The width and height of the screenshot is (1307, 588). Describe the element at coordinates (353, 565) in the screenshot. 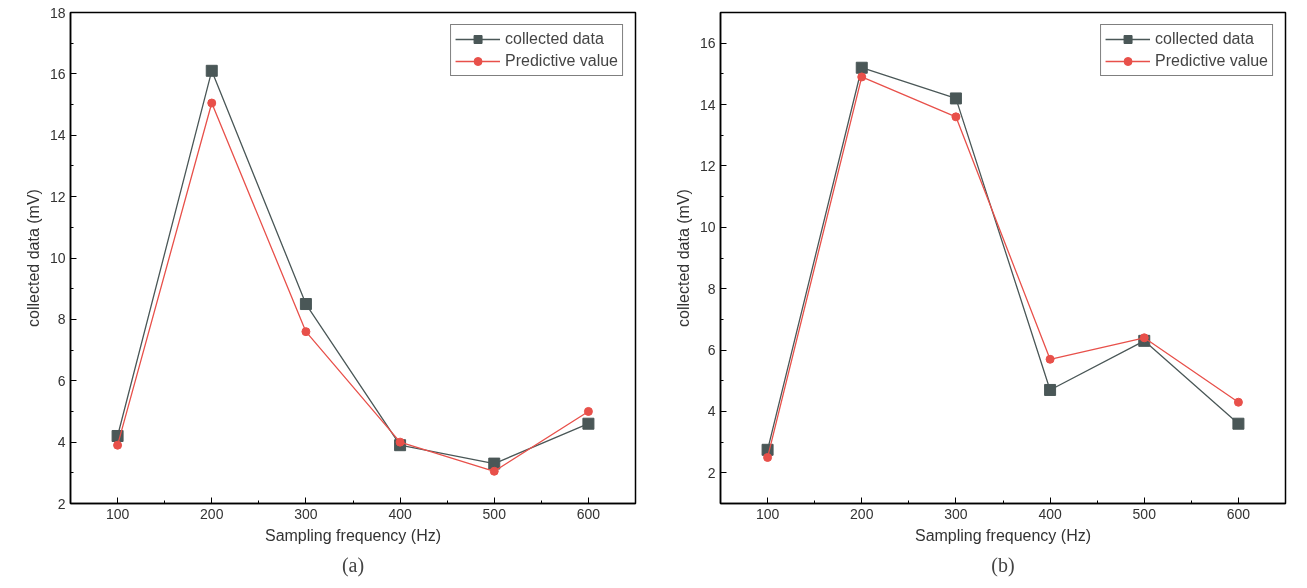

I see `text: (a)` at that location.